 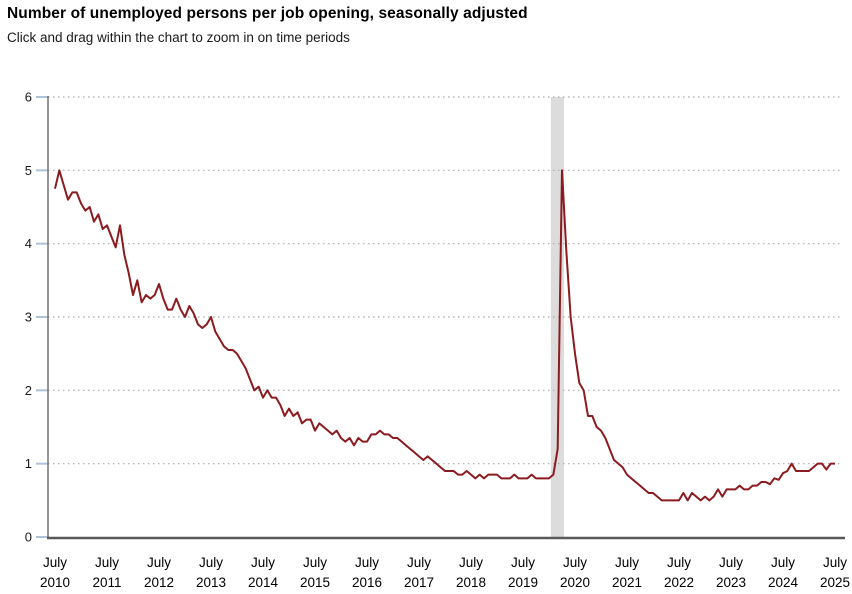 I want to click on y-tick-label-4: 4, so click(x=28, y=243).